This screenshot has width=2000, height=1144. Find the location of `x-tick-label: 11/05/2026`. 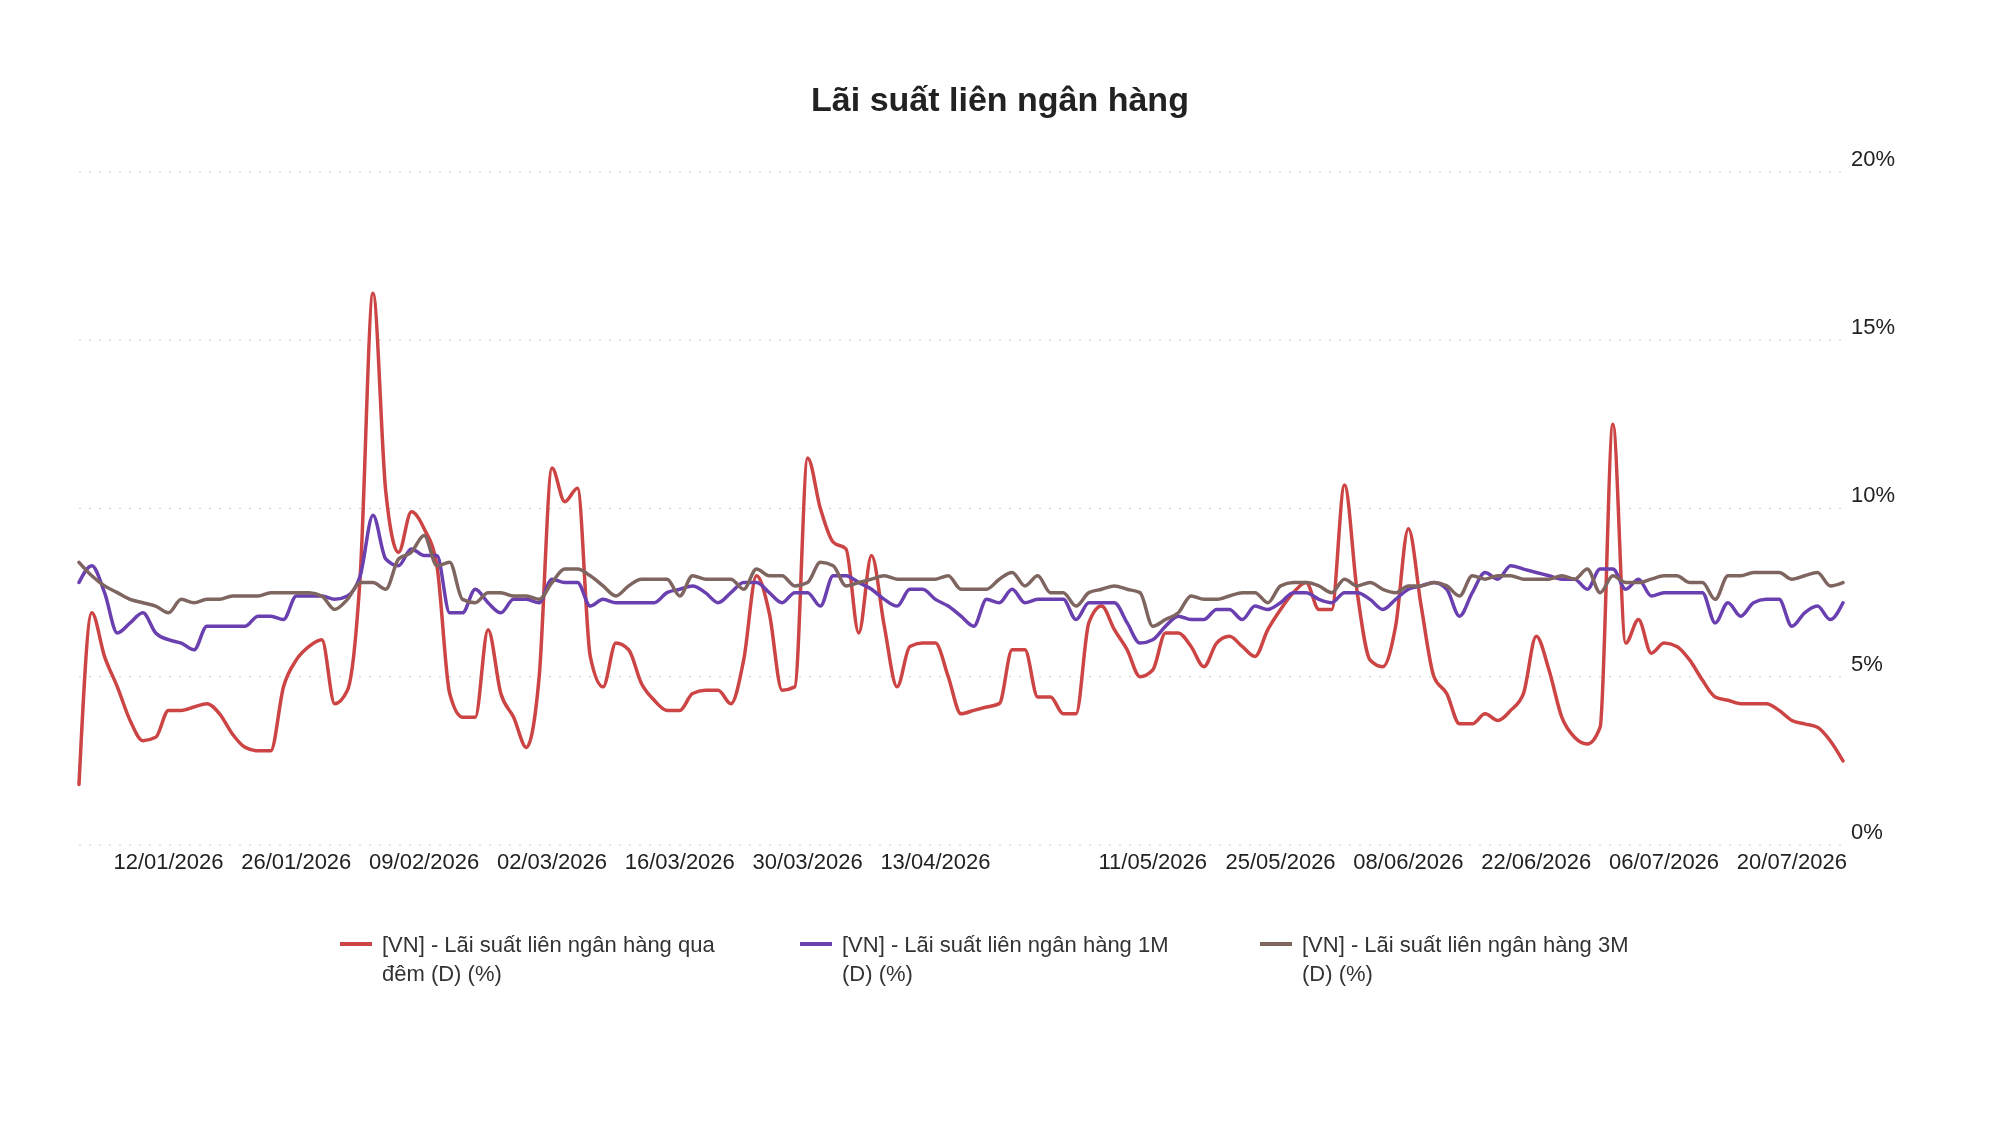

x-tick-label: 11/05/2026 is located at coordinates (1152, 861).